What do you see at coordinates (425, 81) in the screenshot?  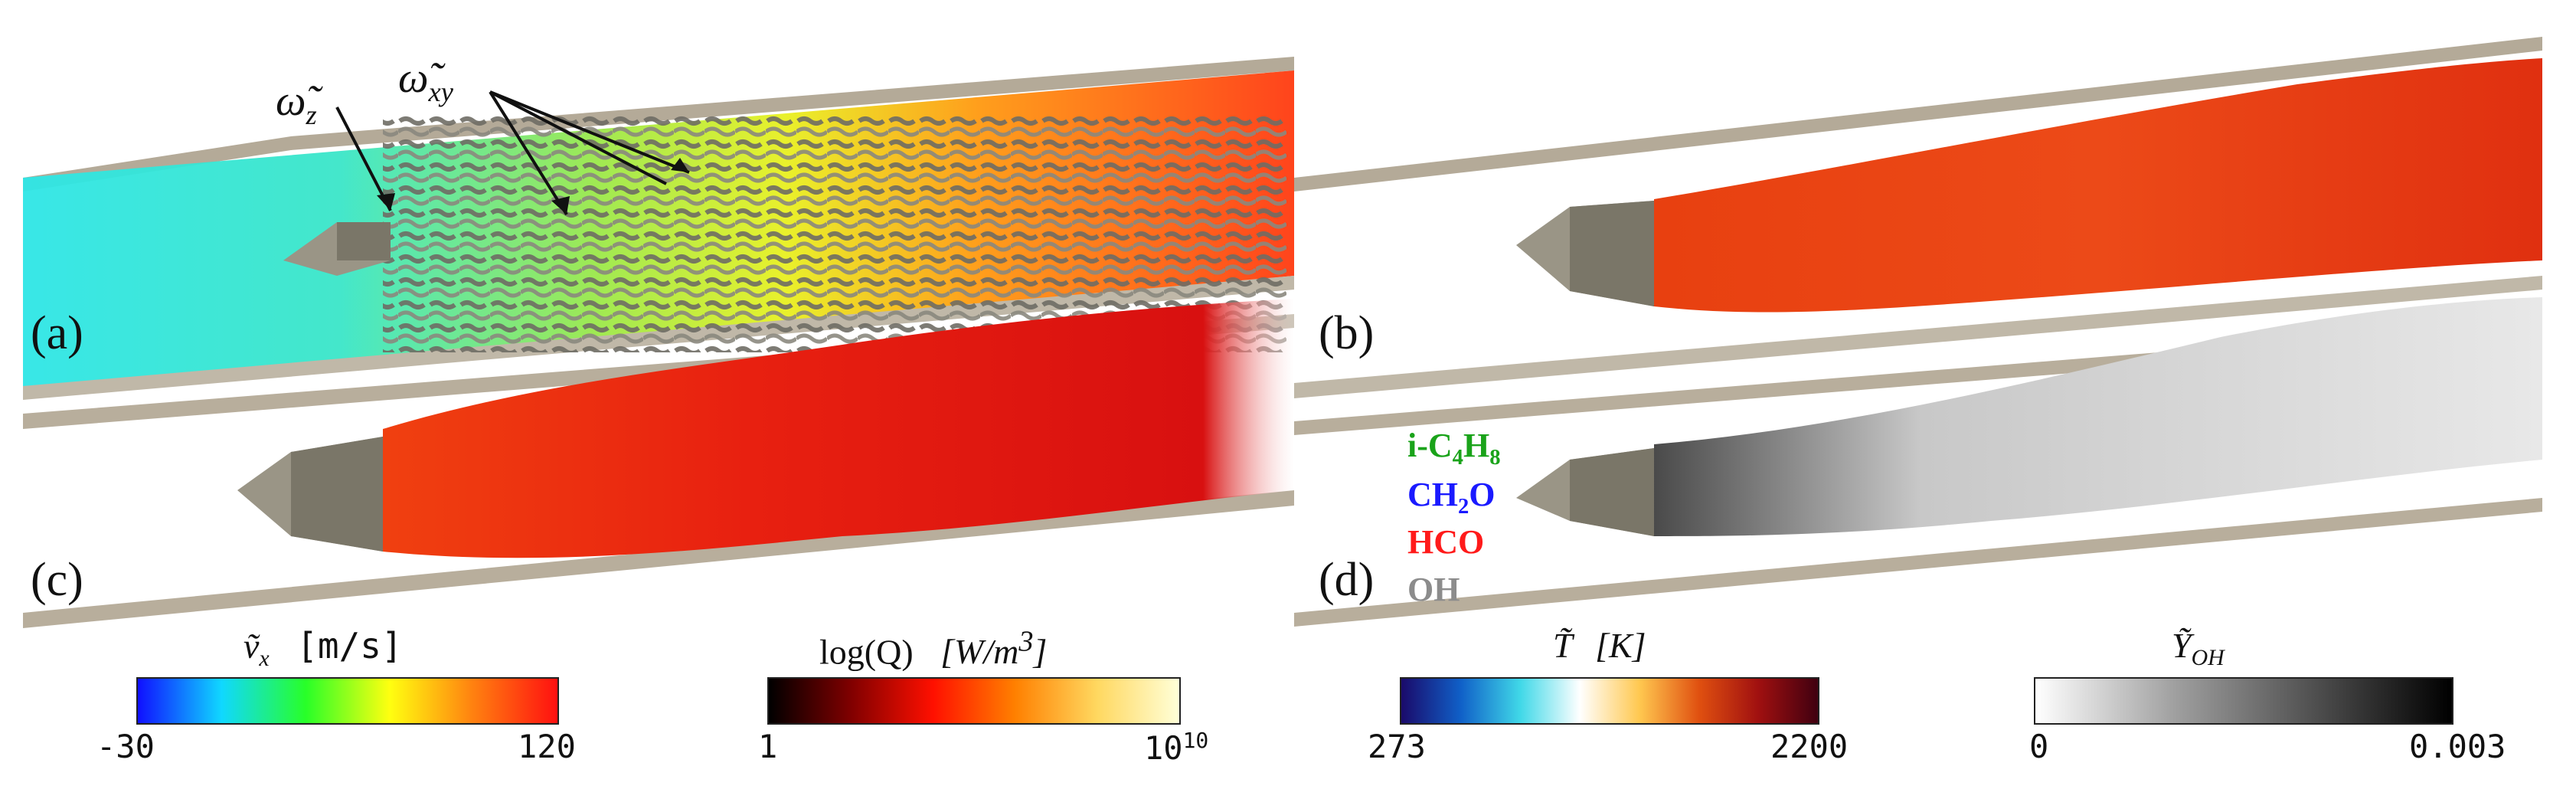 I see `annotation-omega-xy: ω̃xy` at bounding box center [425, 81].